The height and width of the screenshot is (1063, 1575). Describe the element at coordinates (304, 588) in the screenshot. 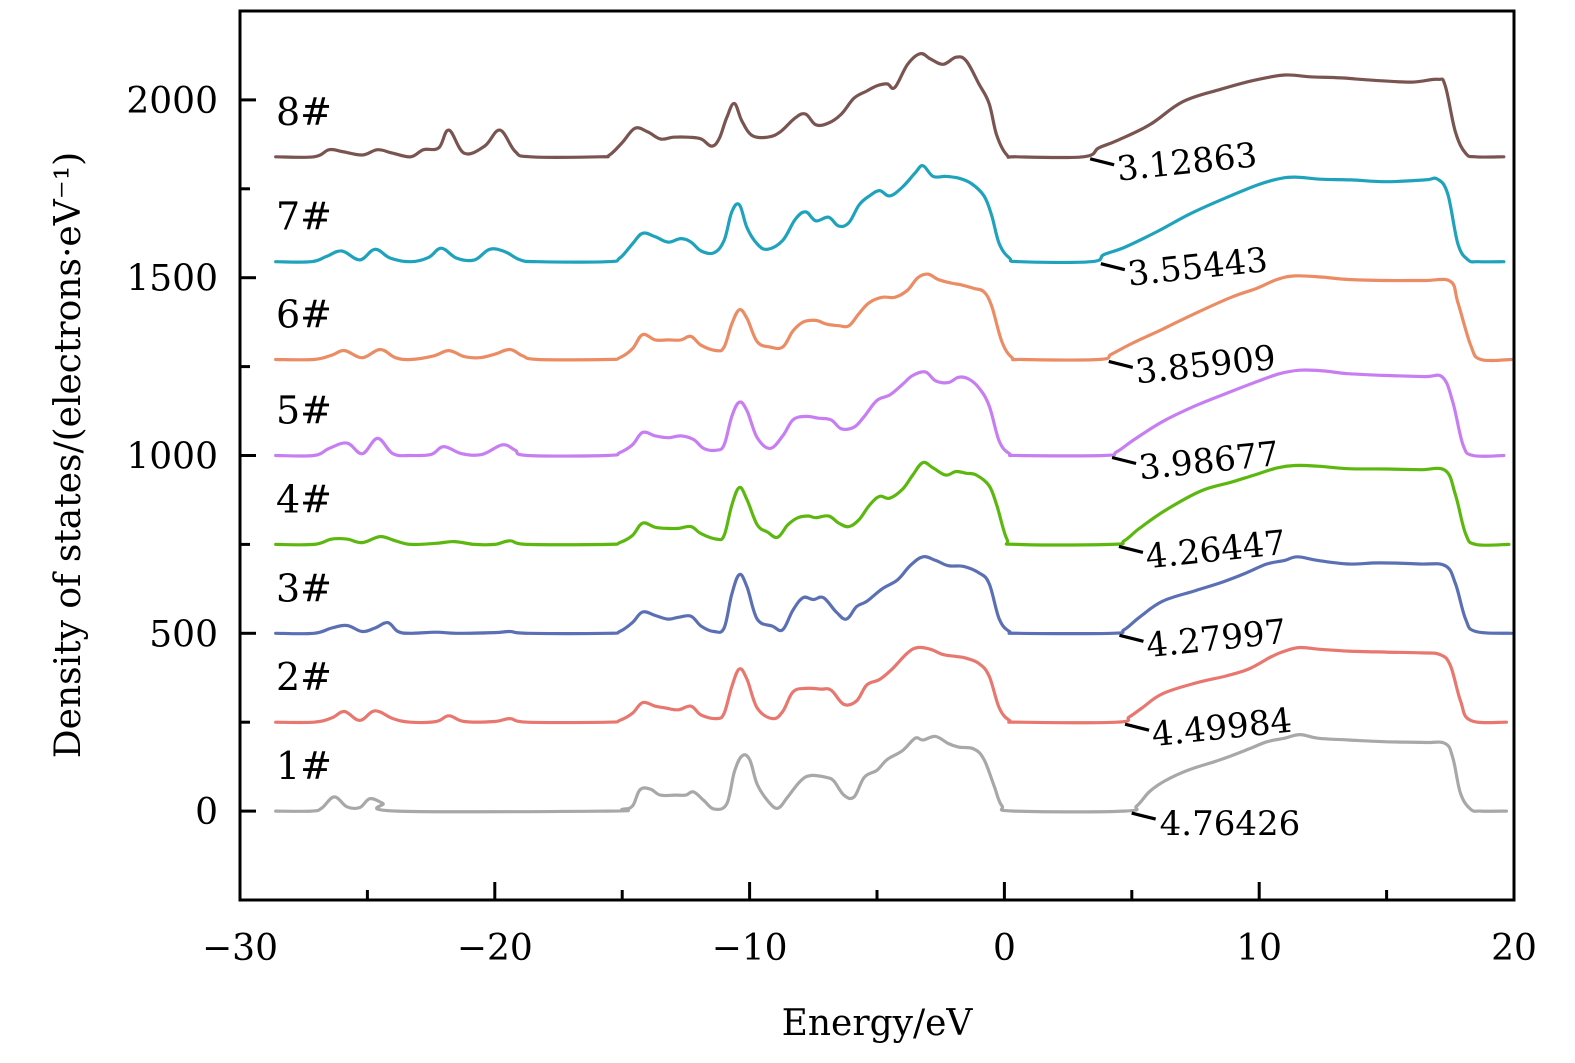

I see `series-label-3: 3#` at that location.